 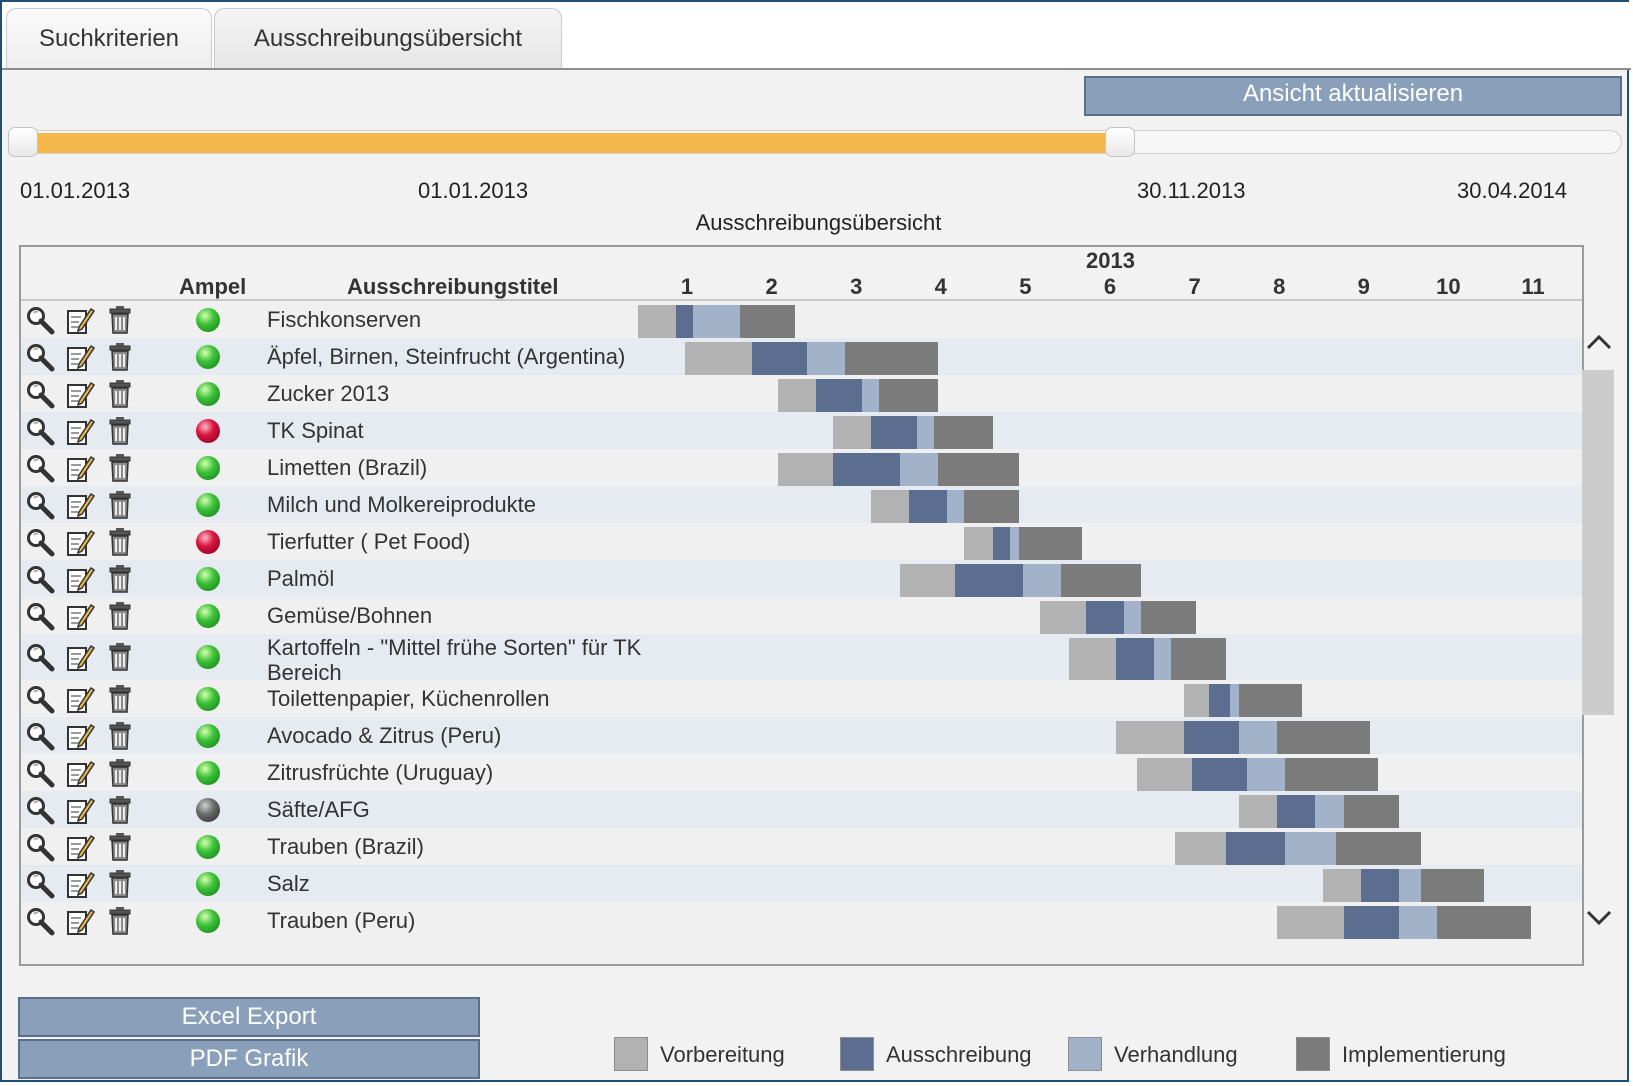 I want to click on slider-handle-end, so click(x=1120, y=142).